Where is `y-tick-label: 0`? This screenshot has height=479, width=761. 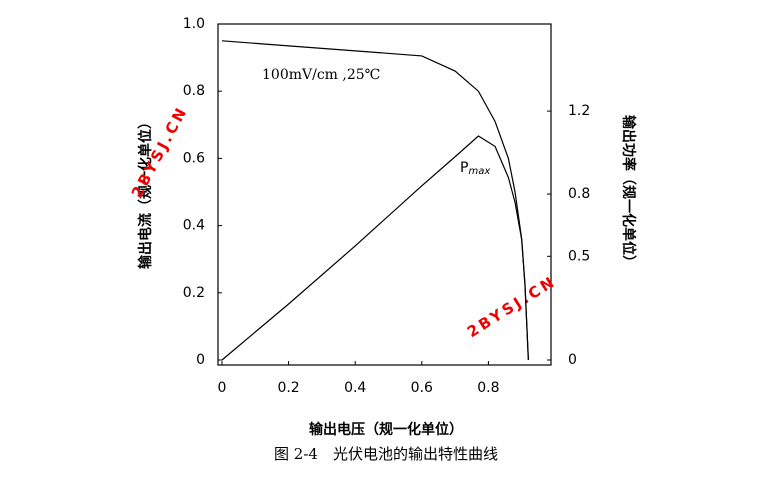 y-tick-label: 0 is located at coordinates (200, 360).